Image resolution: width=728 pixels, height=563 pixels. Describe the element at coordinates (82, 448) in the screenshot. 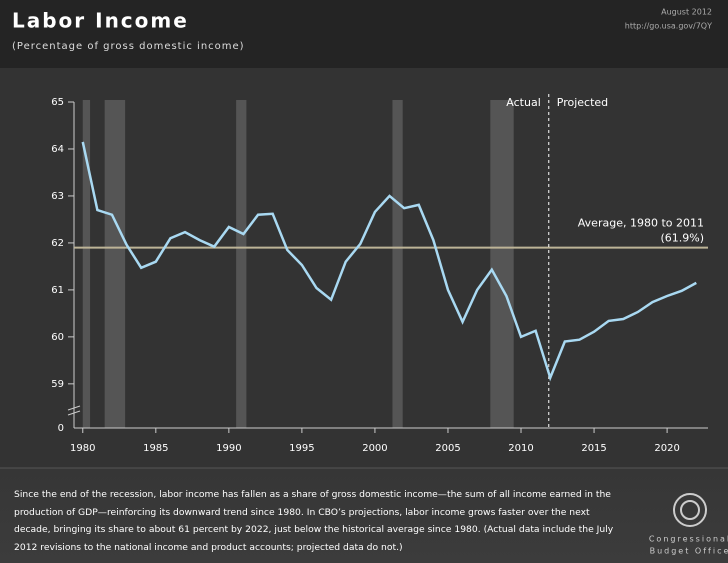

I see `x-tick-label: 1980` at that location.